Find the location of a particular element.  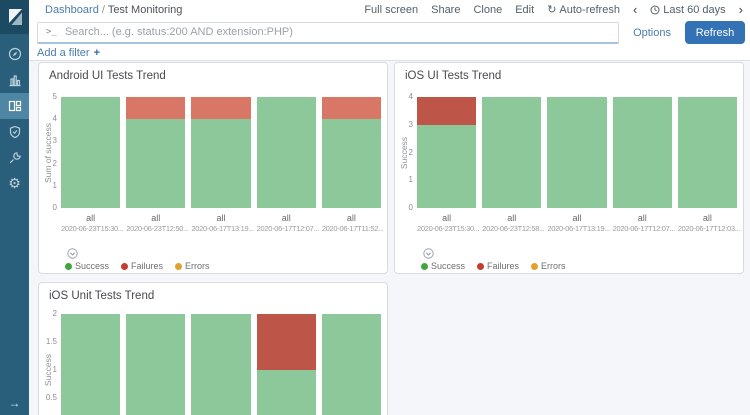

share-button: Share is located at coordinates (446, 9).